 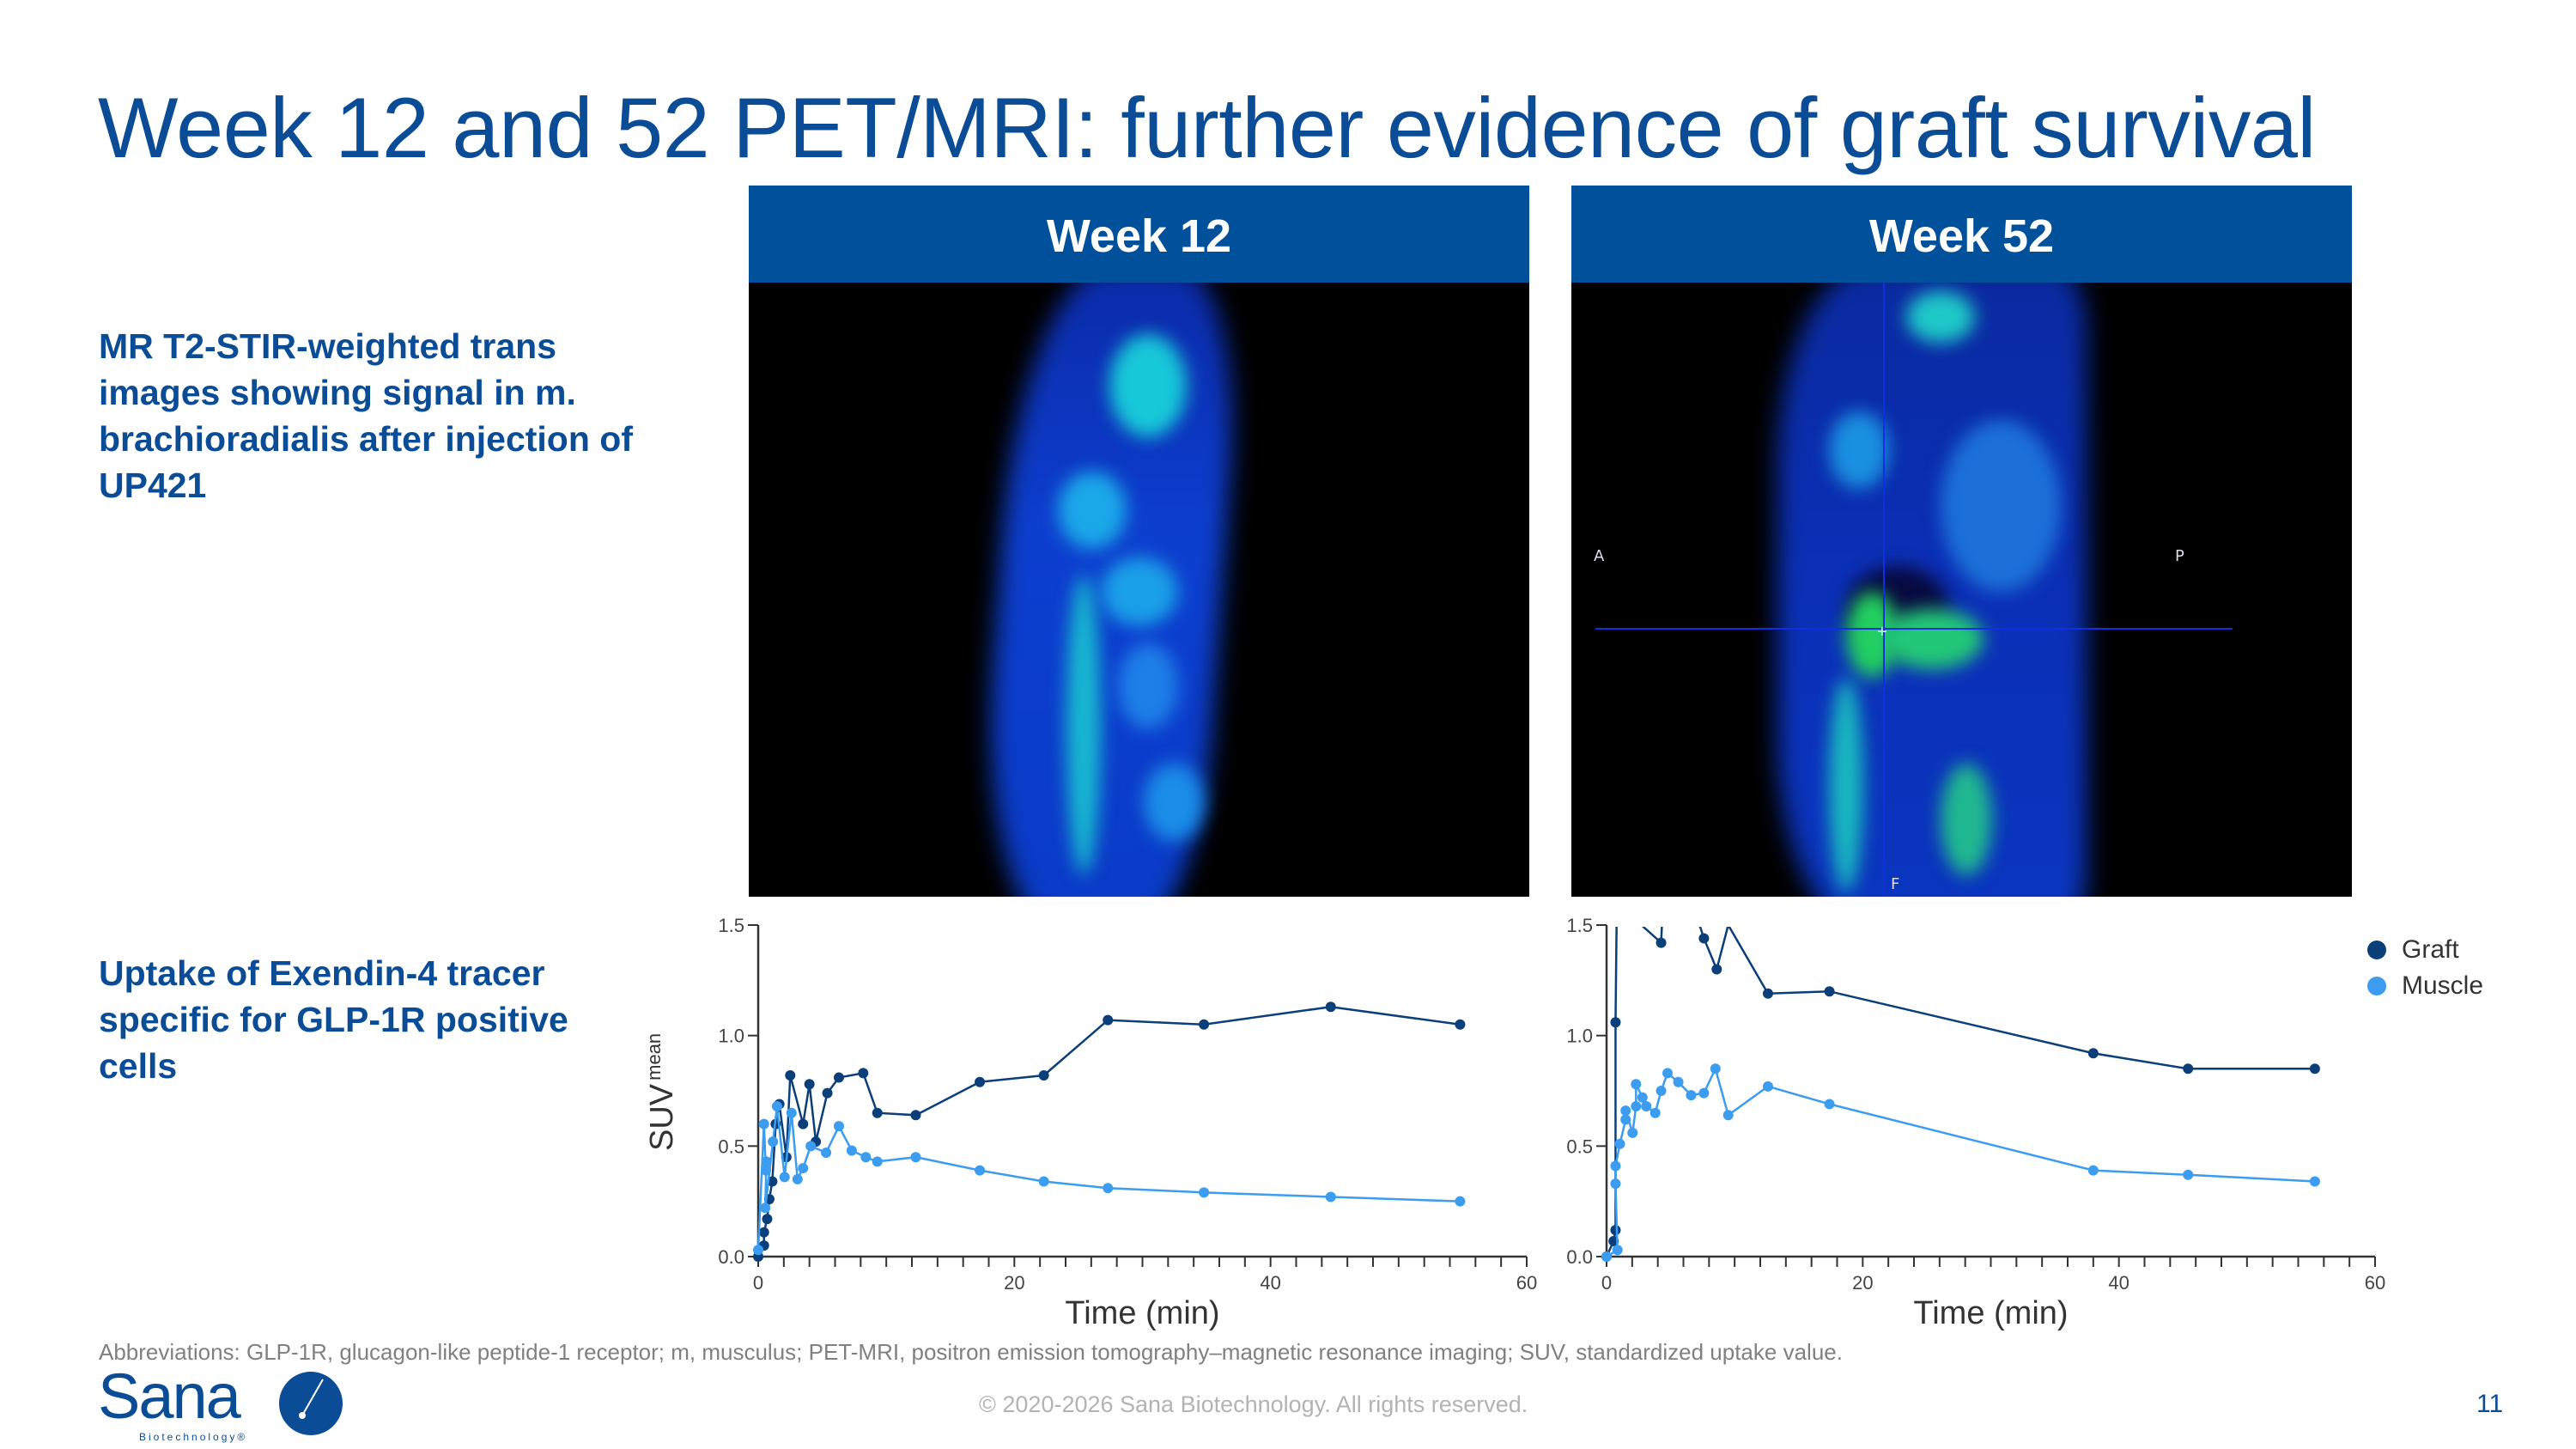 I want to click on muscle-dot-icon, so click(x=2376, y=986).